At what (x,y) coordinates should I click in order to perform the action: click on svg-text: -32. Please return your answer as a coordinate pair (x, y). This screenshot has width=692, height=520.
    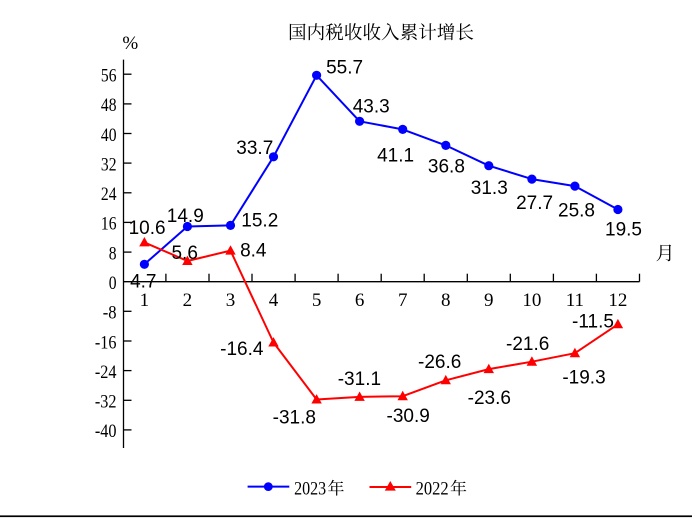
    Looking at the image, I should click on (106, 402).